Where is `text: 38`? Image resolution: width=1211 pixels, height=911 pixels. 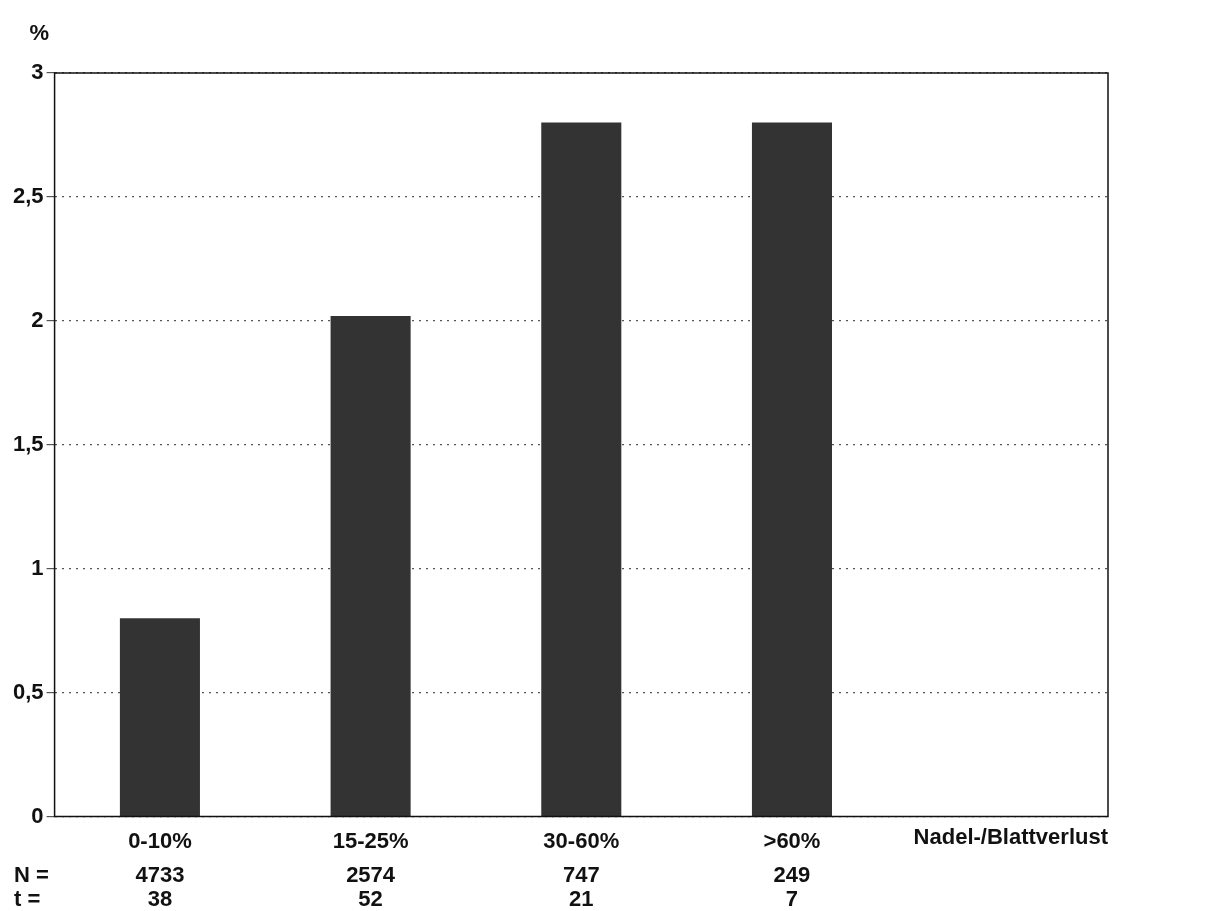 text: 38 is located at coordinates (160, 898).